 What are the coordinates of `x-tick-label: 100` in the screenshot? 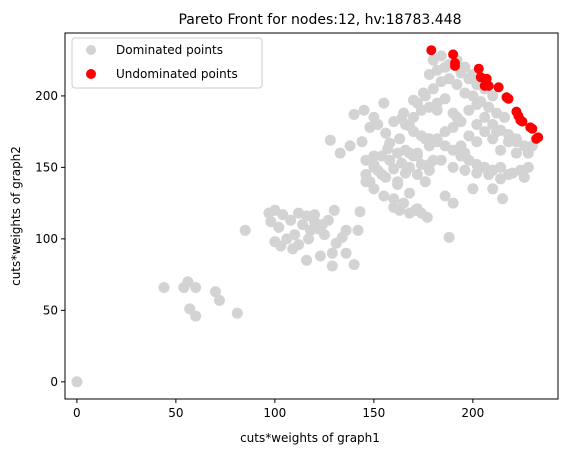 It's located at (274, 413).